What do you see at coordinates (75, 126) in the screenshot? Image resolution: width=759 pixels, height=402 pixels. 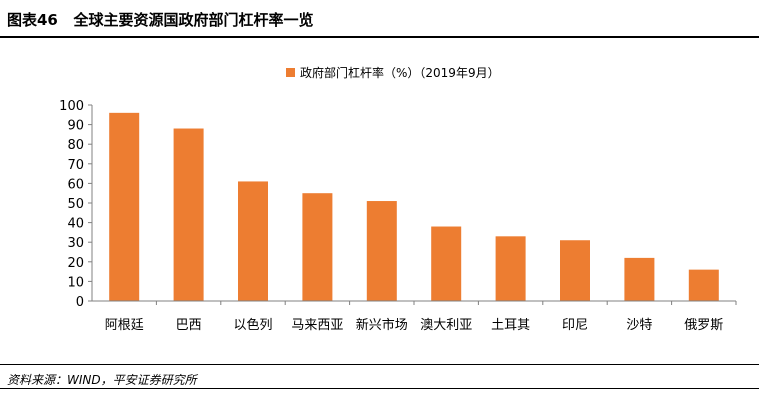 I see `y-tick-label: 90` at bounding box center [75, 126].